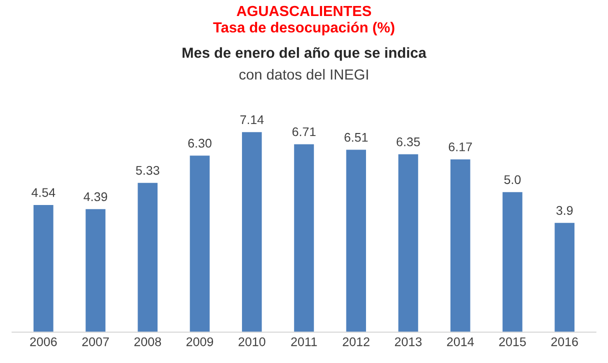 The image size is (608, 363). I want to click on x-tick-label: 2015, so click(512, 341).